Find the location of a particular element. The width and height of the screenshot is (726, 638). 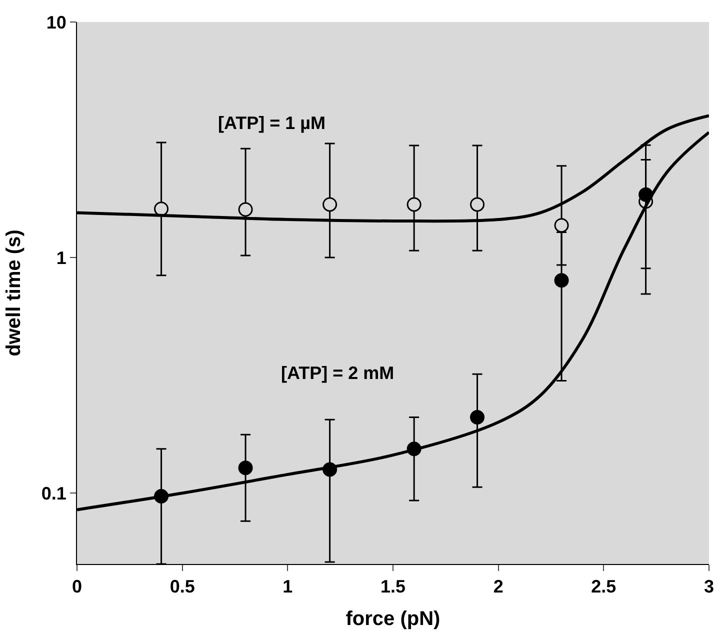

x-tick-label: 0 is located at coordinates (77, 586).